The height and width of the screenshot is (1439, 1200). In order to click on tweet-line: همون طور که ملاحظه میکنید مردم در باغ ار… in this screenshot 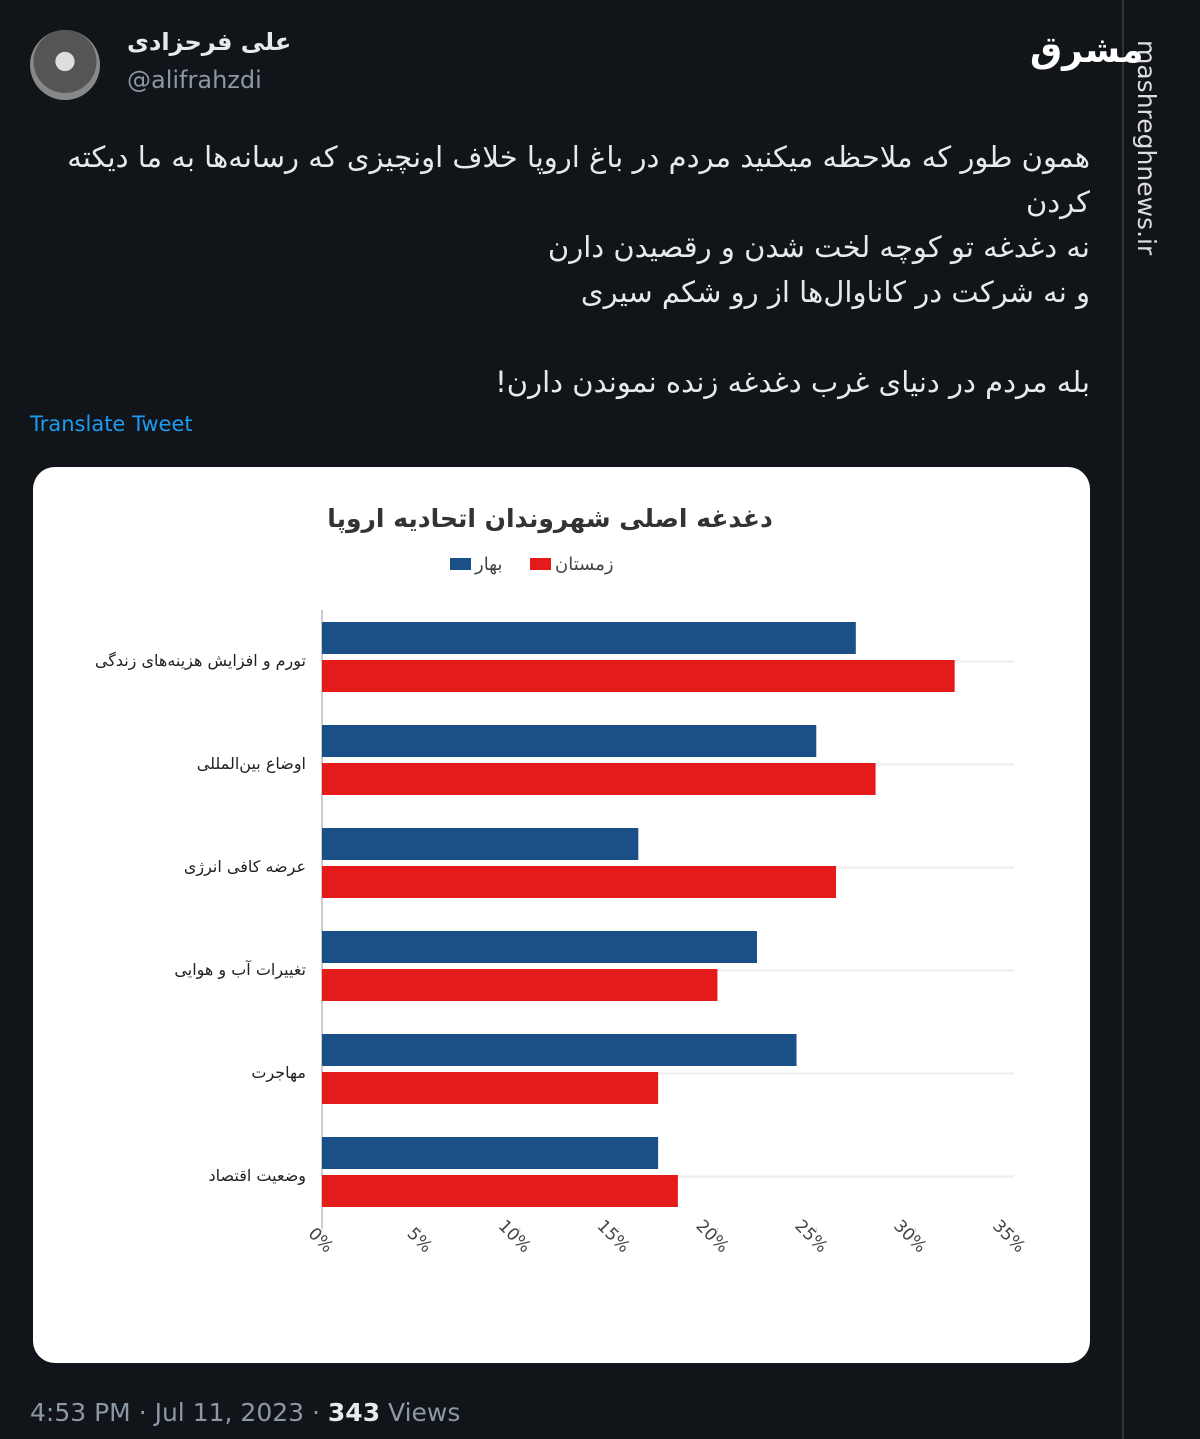, I will do `click(578, 179)`.